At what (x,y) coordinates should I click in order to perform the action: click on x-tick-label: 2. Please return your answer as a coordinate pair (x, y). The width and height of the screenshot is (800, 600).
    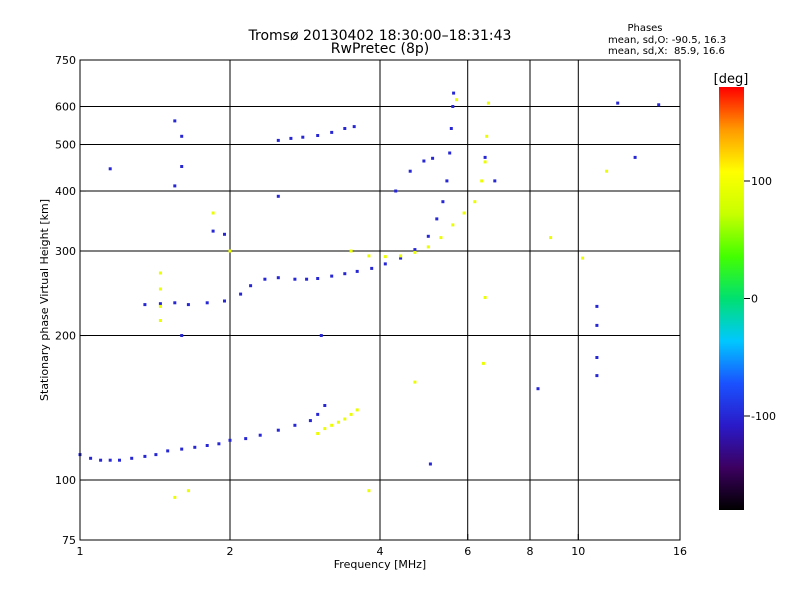
    Looking at the image, I should click on (230, 551).